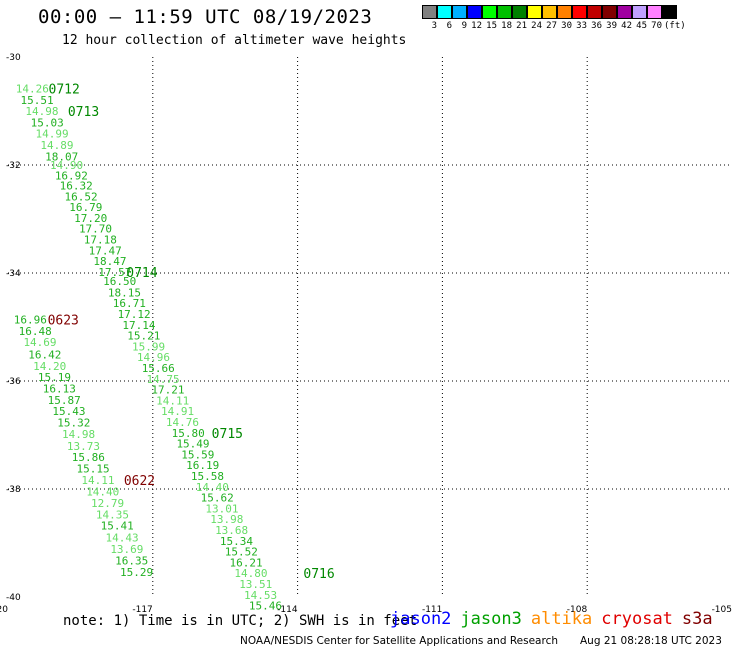 This screenshot has width=740, height=650. What do you see at coordinates (432, 610) in the screenshot?
I see `x-tick-label: -111` at bounding box center [432, 610].